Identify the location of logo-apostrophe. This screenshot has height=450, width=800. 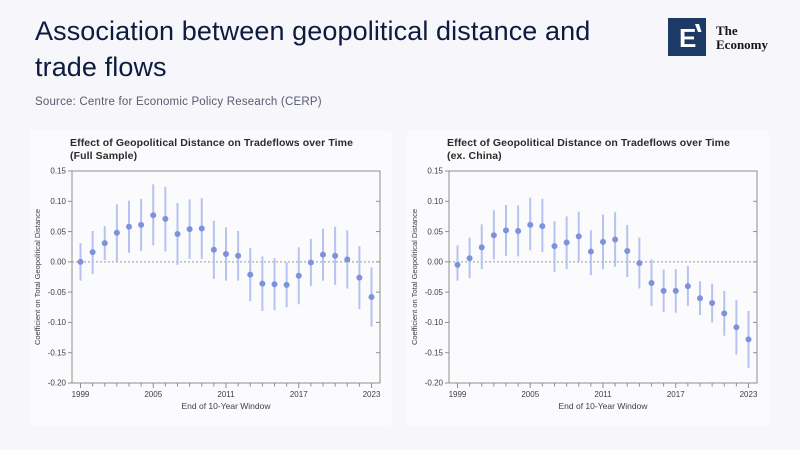
(698, 28).